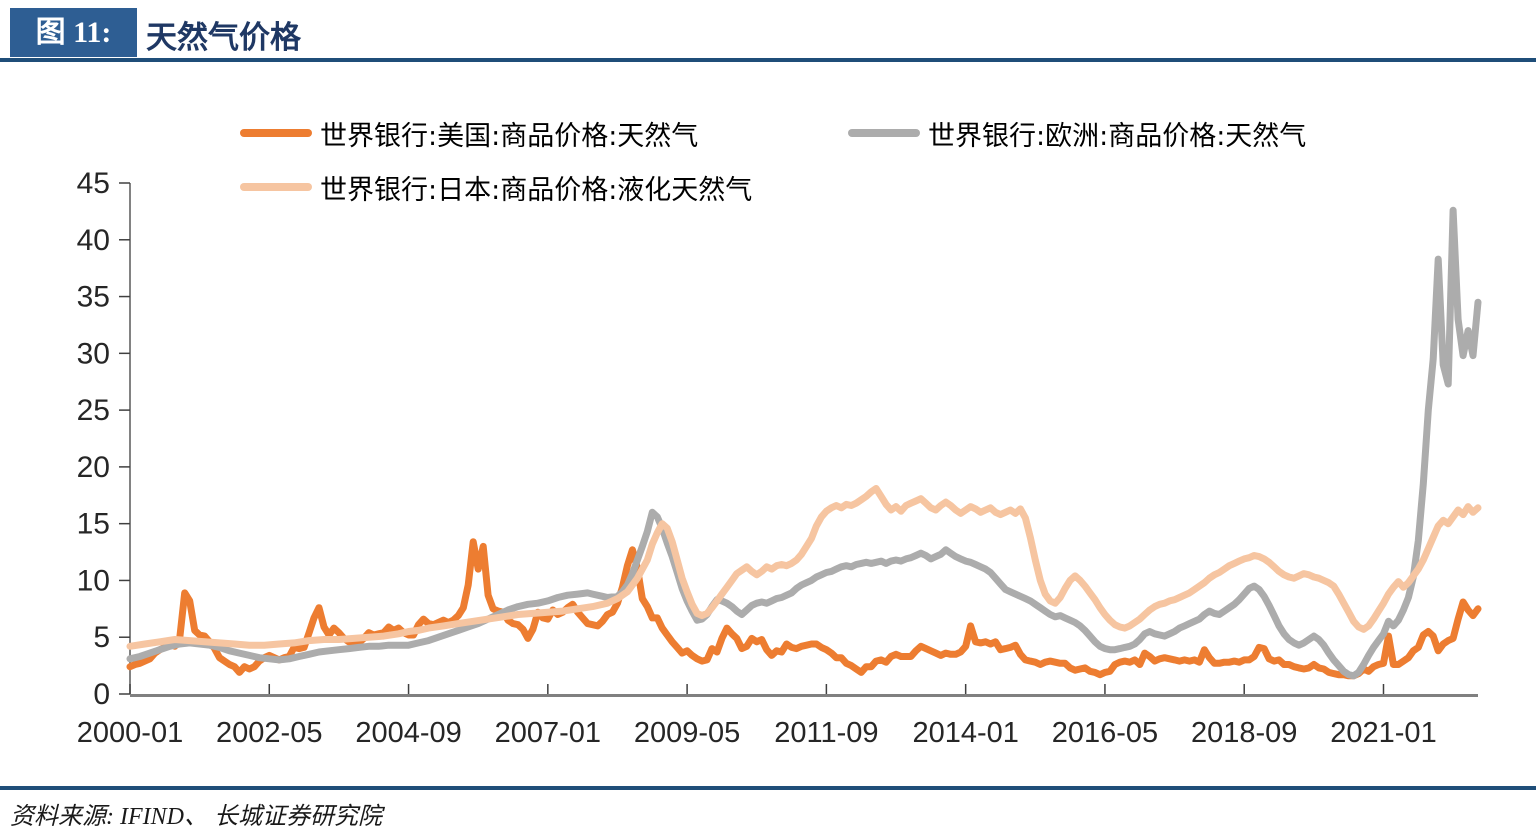 This screenshot has height=832, width=1536. I want to click on legend-label-us: 世界银行:美国:商品价格:天然气, so click(509, 136).